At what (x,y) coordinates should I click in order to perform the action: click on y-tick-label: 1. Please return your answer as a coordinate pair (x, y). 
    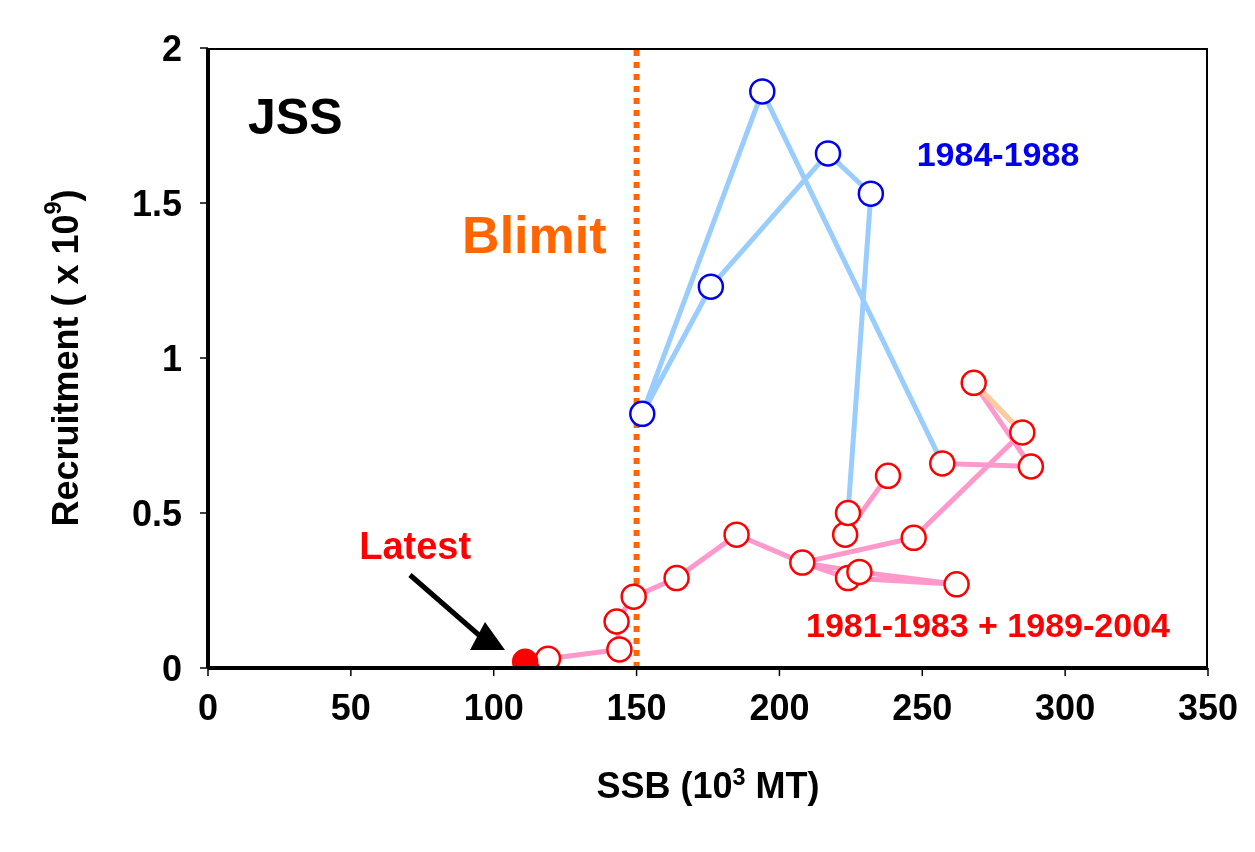
    Looking at the image, I should click on (171, 358).